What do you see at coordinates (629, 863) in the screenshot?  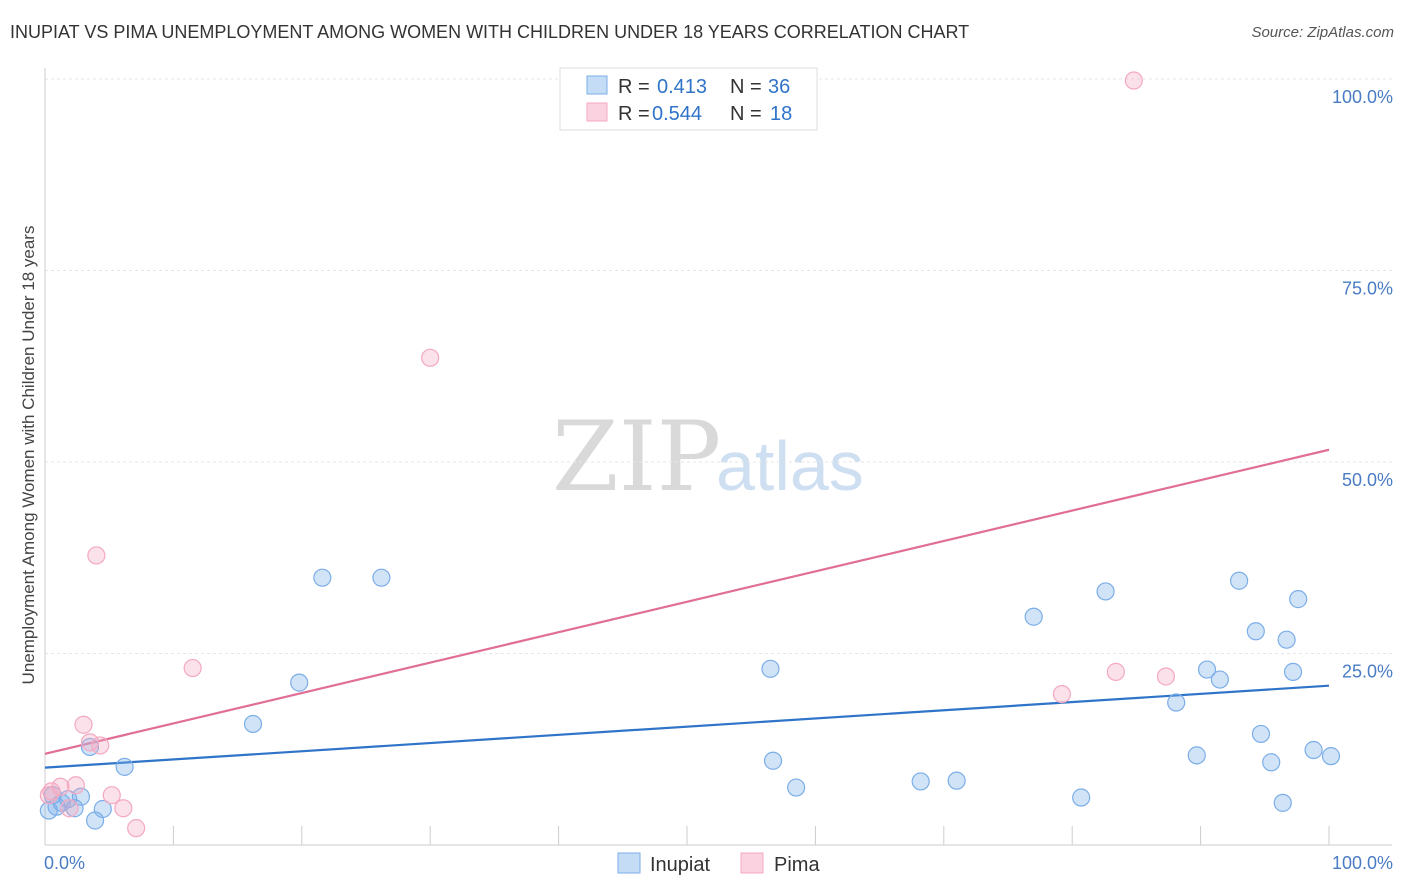 I see `bottom-legend-swatch-inupiat` at bounding box center [629, 863].